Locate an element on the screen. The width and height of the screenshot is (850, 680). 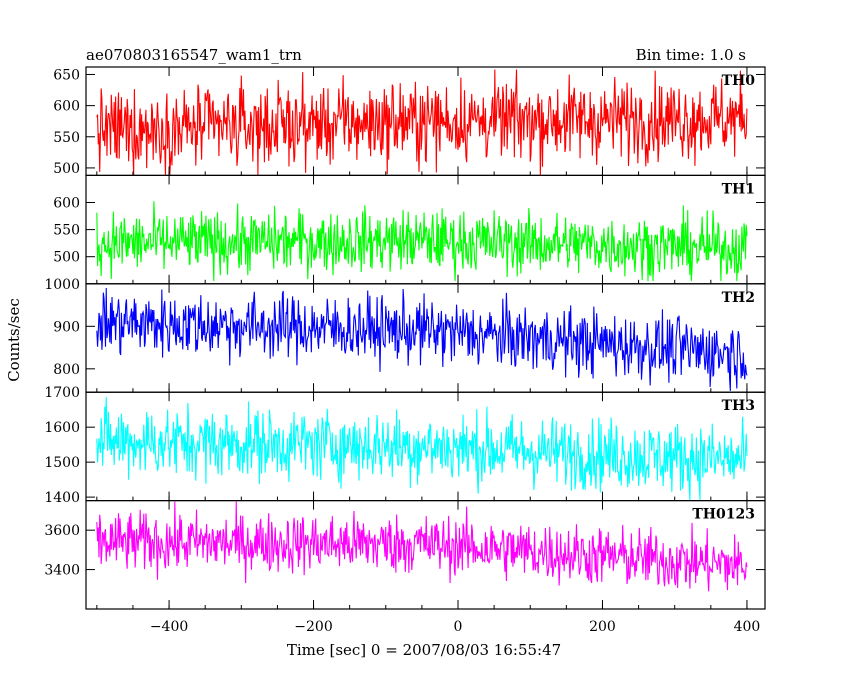
series-line-th3 is located at coordinates (422, 448).